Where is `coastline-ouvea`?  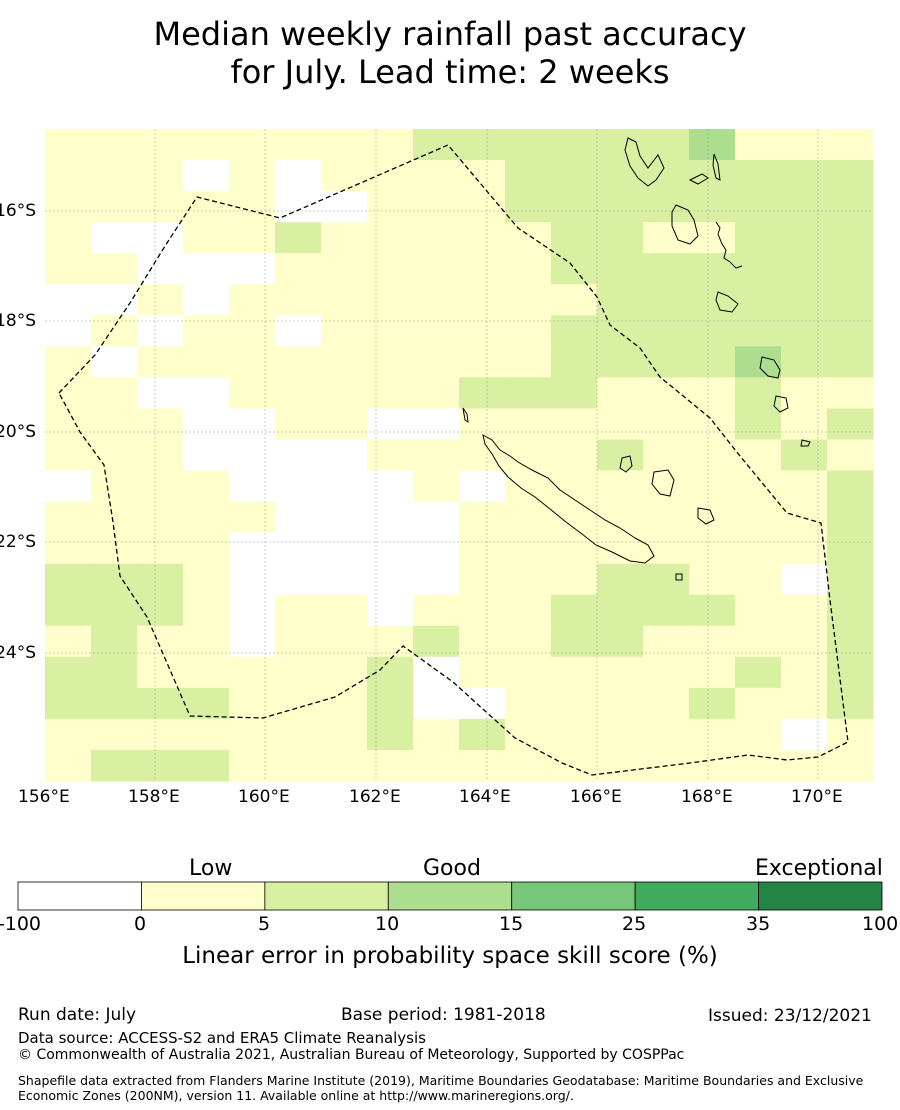
coastline-ouvea is located at coordinates (626, 464).